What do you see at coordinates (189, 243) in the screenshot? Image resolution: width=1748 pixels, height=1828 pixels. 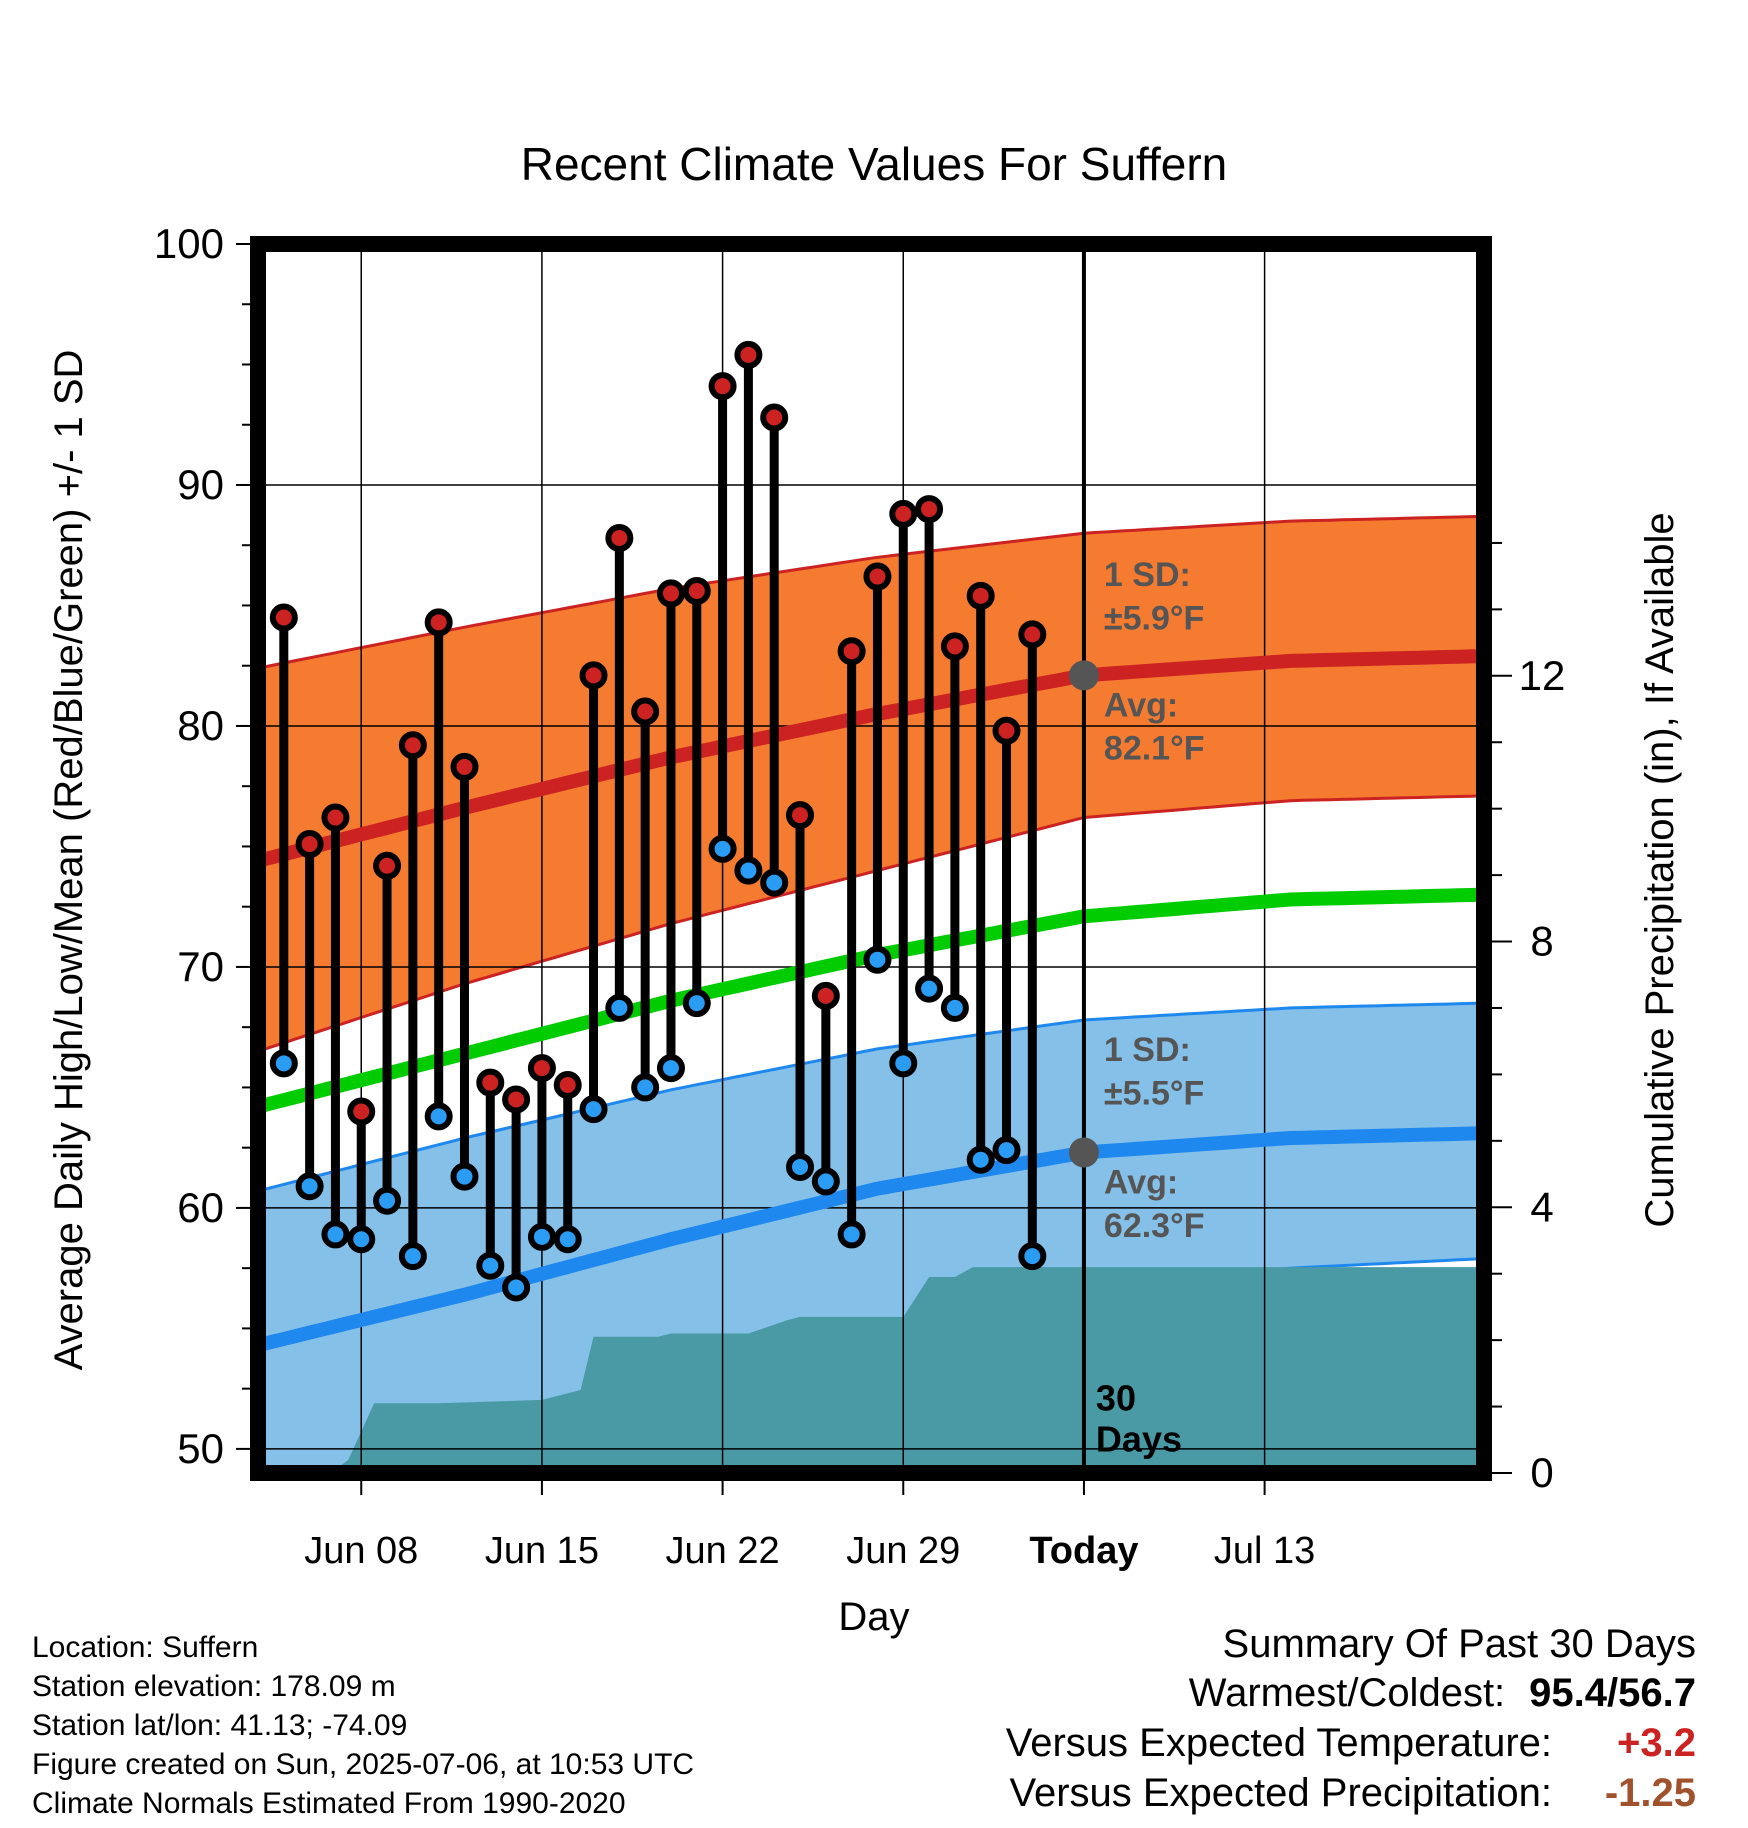 I see `y-tick-label: 100` at bounding box center [189, 243].